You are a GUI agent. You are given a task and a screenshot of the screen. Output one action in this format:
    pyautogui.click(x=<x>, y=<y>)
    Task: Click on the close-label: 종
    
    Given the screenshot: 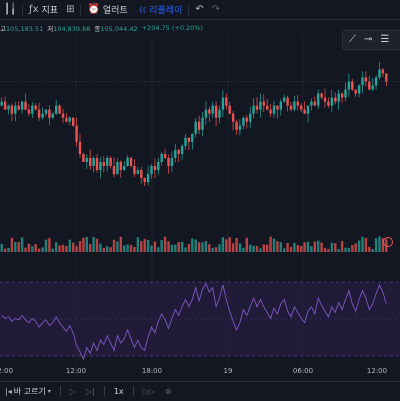 What is the action you would take?
    pyautogui.click(x=97, y=29)
    